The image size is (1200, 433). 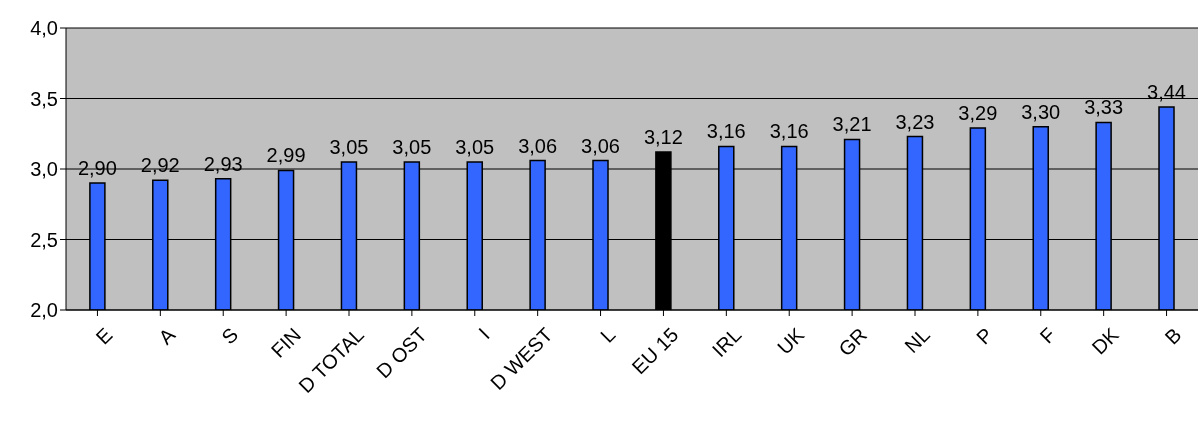 What do you see at coordinates (223, 163) in the screenshot?
I see `data-label: 2,93` at bounding box center [223, 163].